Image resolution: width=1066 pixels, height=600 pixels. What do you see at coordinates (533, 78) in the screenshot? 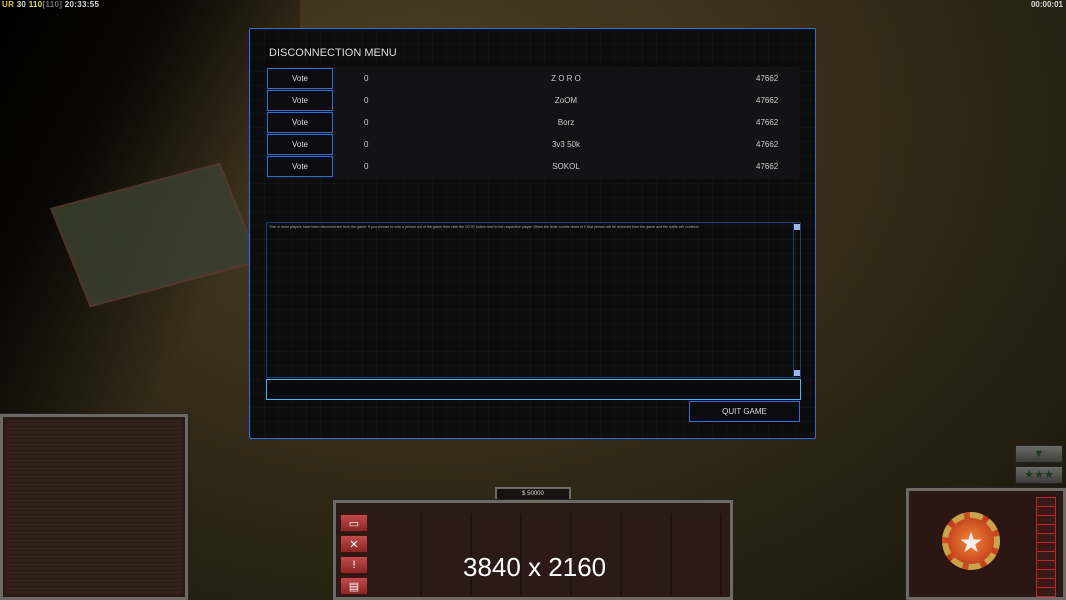
I see `player-row: Vote 0 Z O R O 47662` at bounding box center [533, 78].